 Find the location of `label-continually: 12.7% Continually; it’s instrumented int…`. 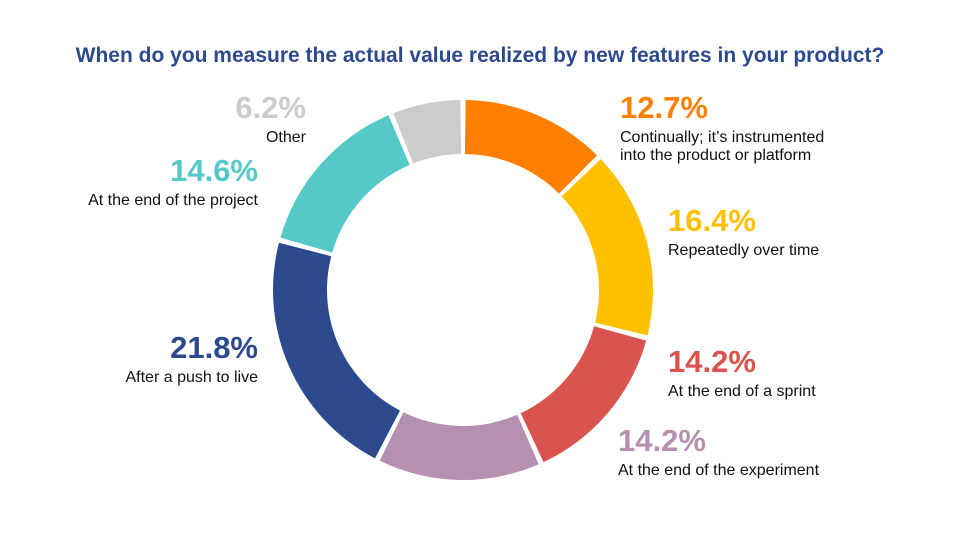

label-continually: 12.7% Continually; it’s instrumented int… is located at coordinates (722, 128).